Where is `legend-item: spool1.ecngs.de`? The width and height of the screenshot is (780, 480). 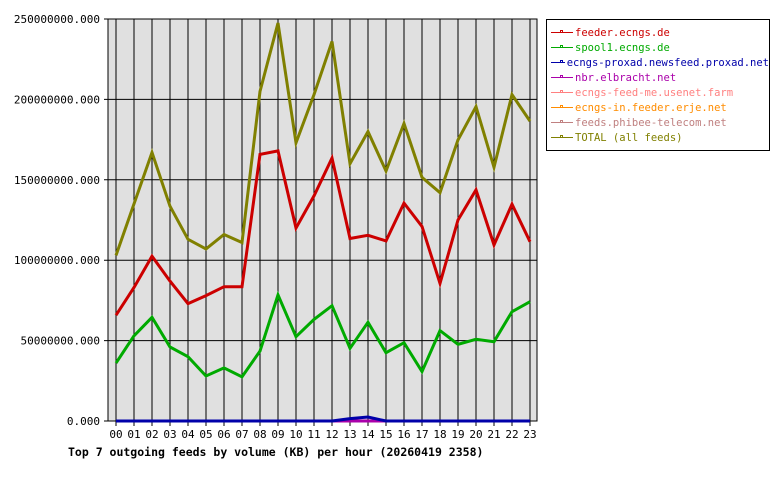
legend-item: spool1.ecngs.de is located at coordinates (658, 47).